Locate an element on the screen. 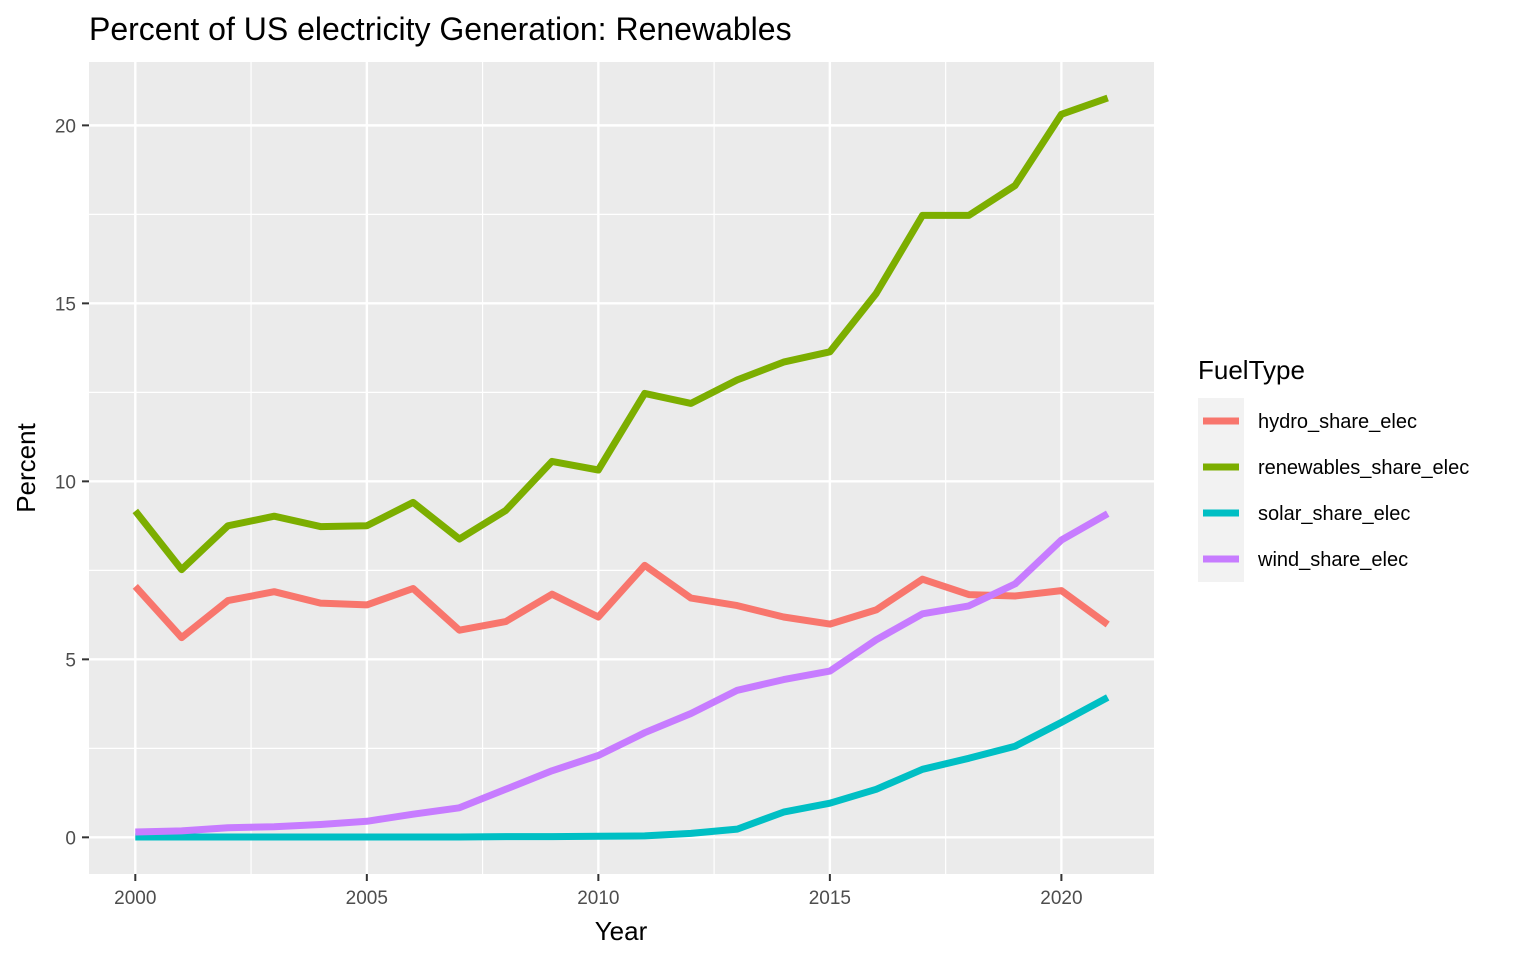 The image size is (1536, 960). y-axis-ticks: 0 5 10 15 20 is located at coordinates (72, 482).